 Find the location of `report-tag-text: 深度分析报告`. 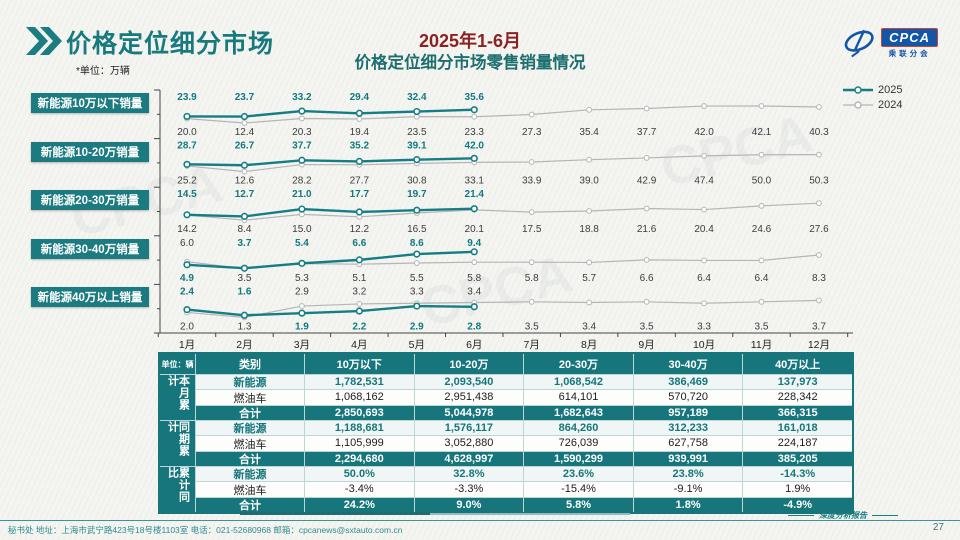

report-tag-text: 深度分析报告 is located at coordinates (843, 515).